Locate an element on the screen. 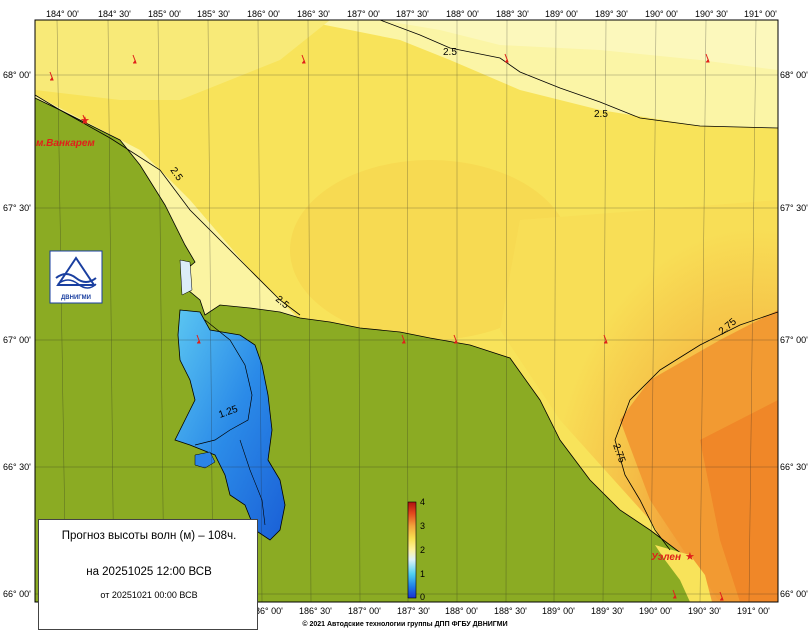  legend-base-date: от 20251021 00:00 ВСВ is located at coordinates (149, 595).